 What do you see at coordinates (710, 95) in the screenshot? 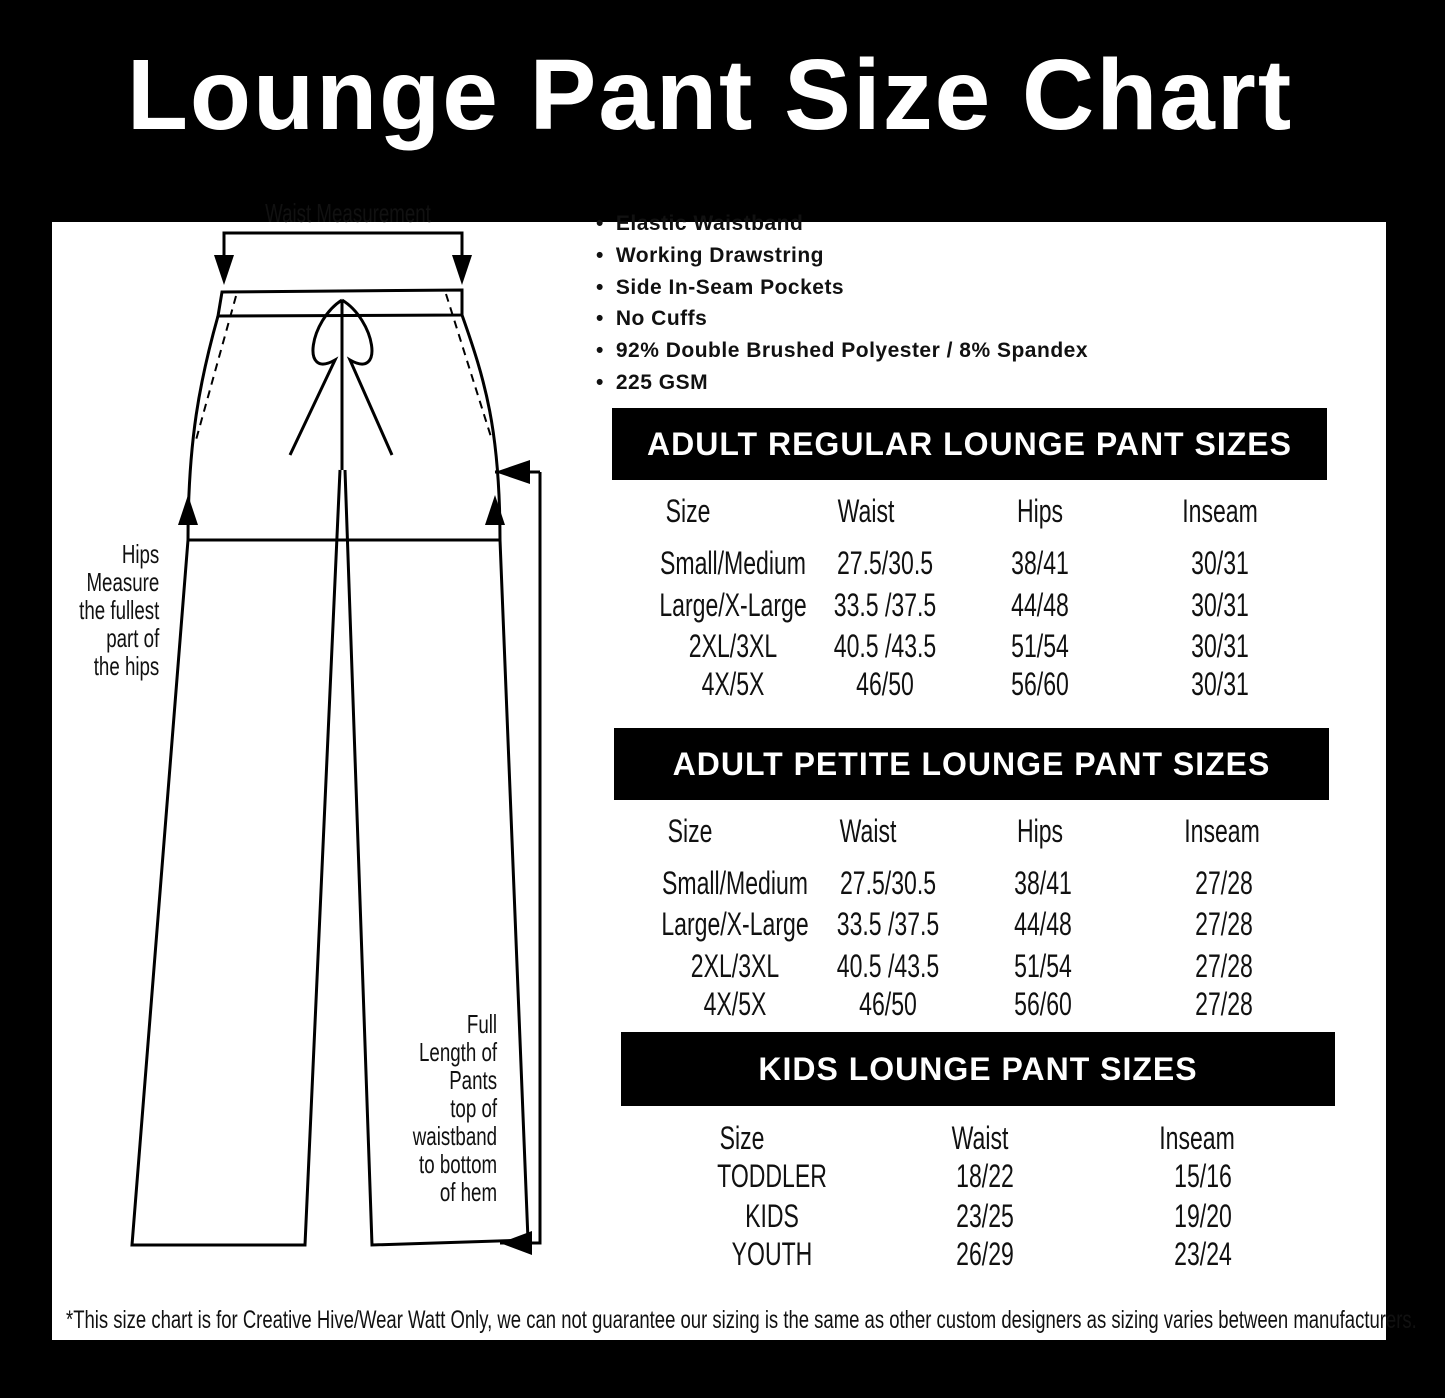
I see `page-title: Lounge Pant Size Chart` at bounding box center [710, 95].